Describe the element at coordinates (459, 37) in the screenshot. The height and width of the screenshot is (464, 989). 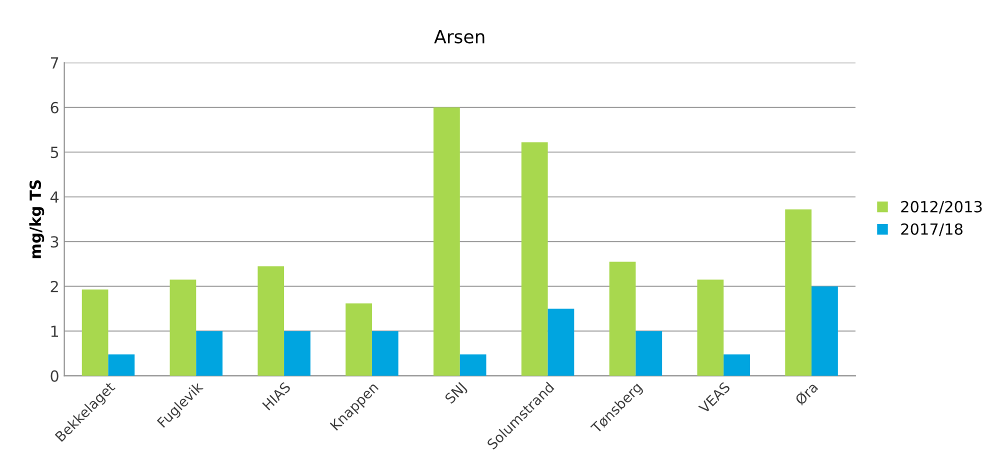
I see `chart-title: Arsen` at that location.